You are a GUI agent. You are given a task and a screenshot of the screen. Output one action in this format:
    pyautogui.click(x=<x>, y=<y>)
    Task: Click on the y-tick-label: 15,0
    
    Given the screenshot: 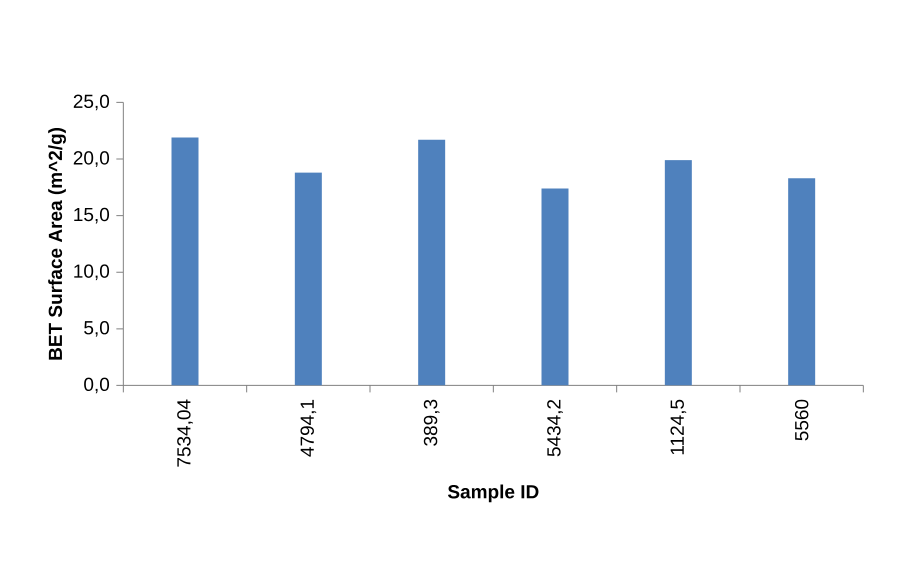 What is the action you would take?
    pyautogui.click(x=92, y=216)
    